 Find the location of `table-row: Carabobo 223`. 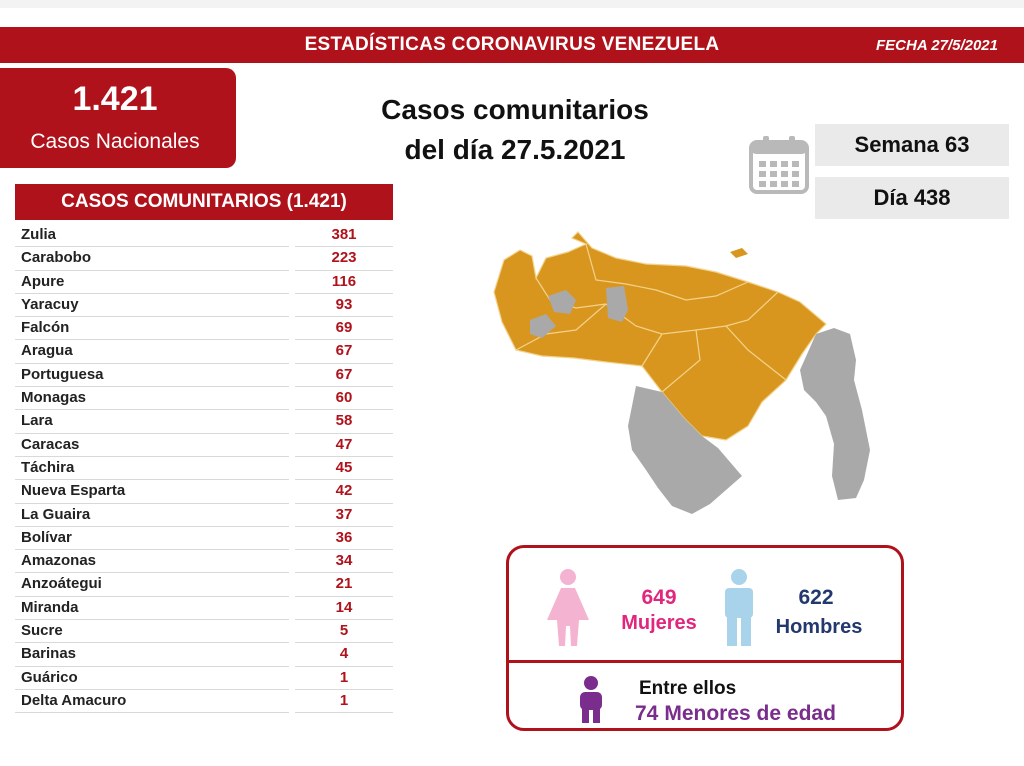

table-row: Carabobo 223 is located at coordinates (204, 259).